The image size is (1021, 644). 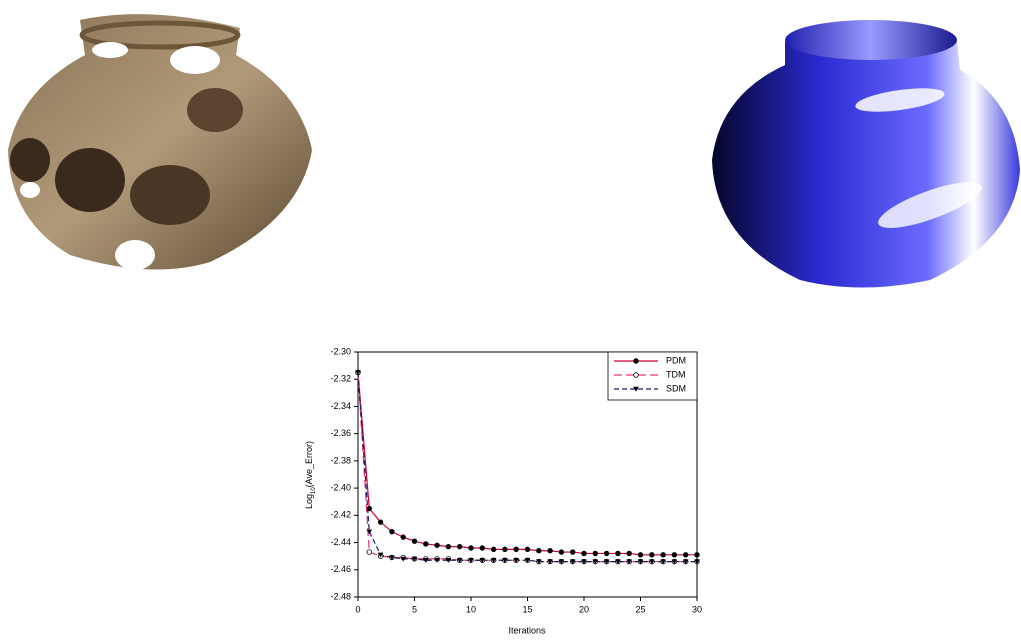 I want to click on pot-body, so click(x=160, y=142).